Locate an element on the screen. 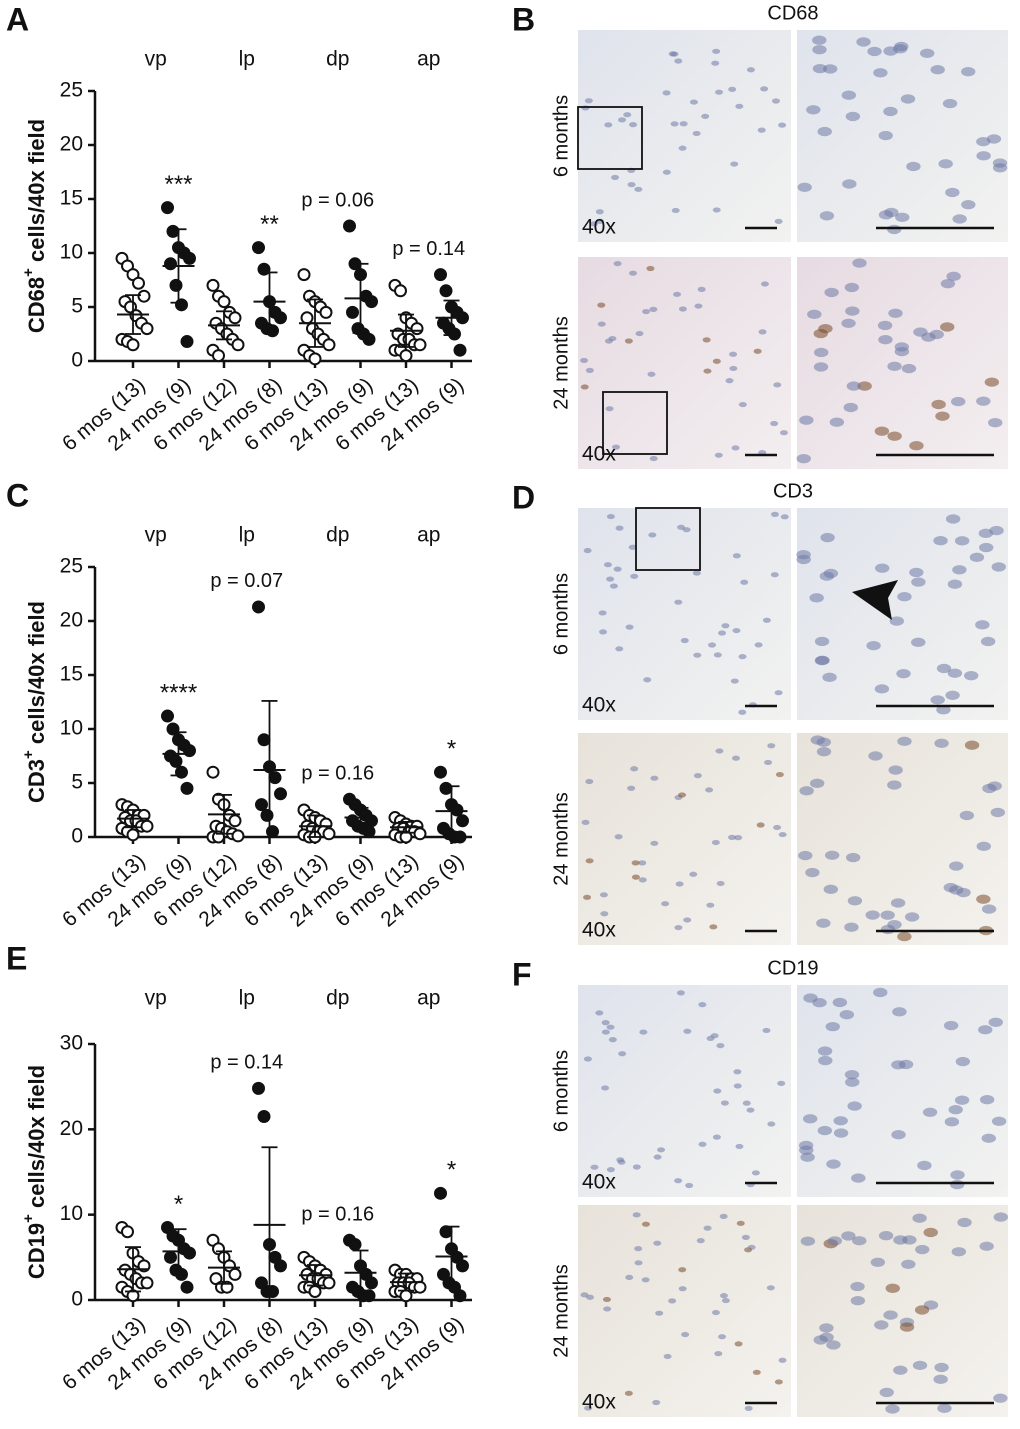  y-axis-title: CD19+ cells/40x field is located at coordinates (34, 1172).